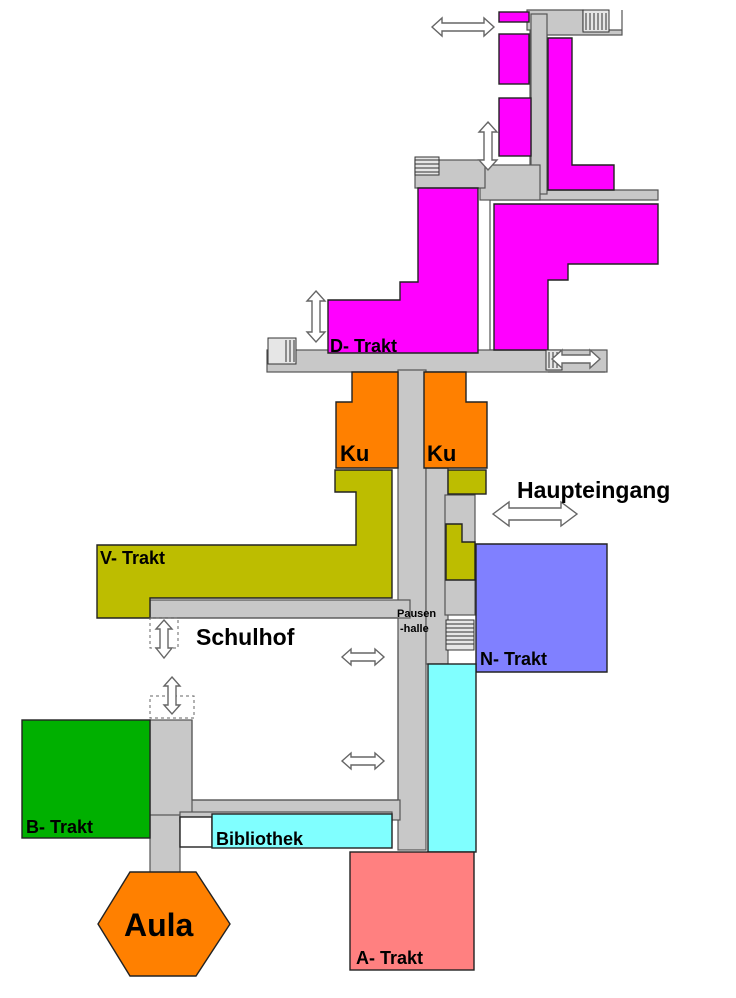 The image size is (736, 998). What do you see at coordinates (452, 758) in the screenshot?
I see `a-trakt-cyan-block` at bounding box center [452, 758].